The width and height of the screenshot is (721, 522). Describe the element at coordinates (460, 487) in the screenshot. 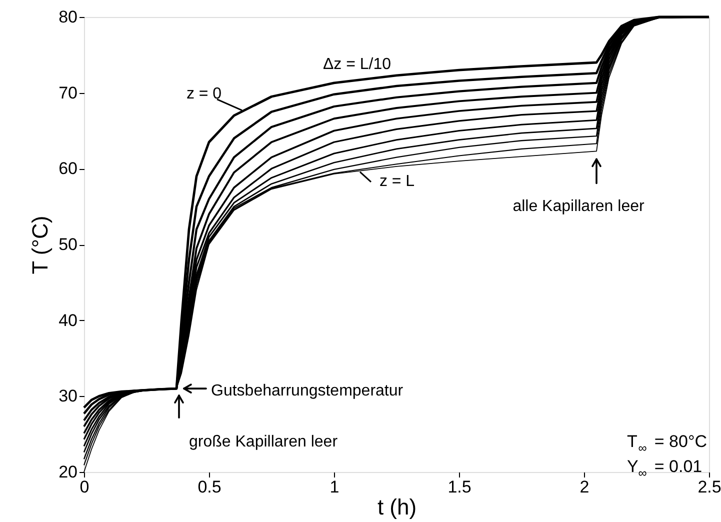

I see `x-tick-label: 1.5` at that location.